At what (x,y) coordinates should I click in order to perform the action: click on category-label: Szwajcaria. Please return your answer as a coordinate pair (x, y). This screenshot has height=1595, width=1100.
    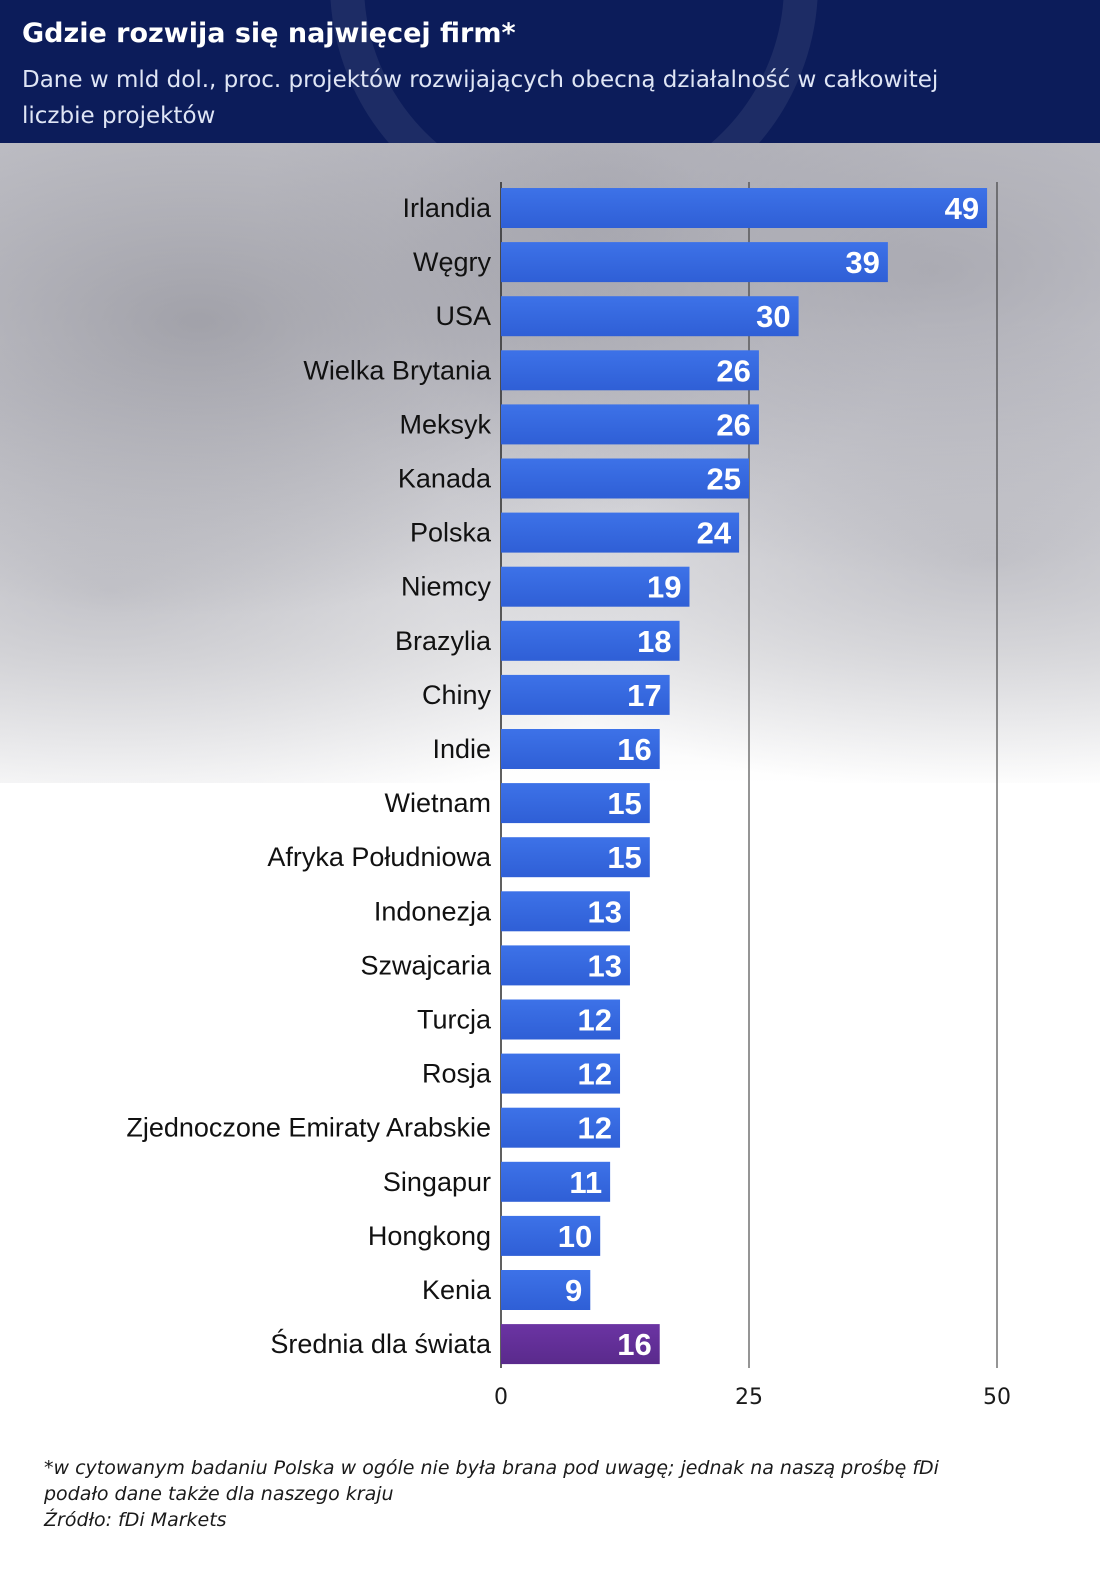
    Looking at the image, I should click on (426, 965).